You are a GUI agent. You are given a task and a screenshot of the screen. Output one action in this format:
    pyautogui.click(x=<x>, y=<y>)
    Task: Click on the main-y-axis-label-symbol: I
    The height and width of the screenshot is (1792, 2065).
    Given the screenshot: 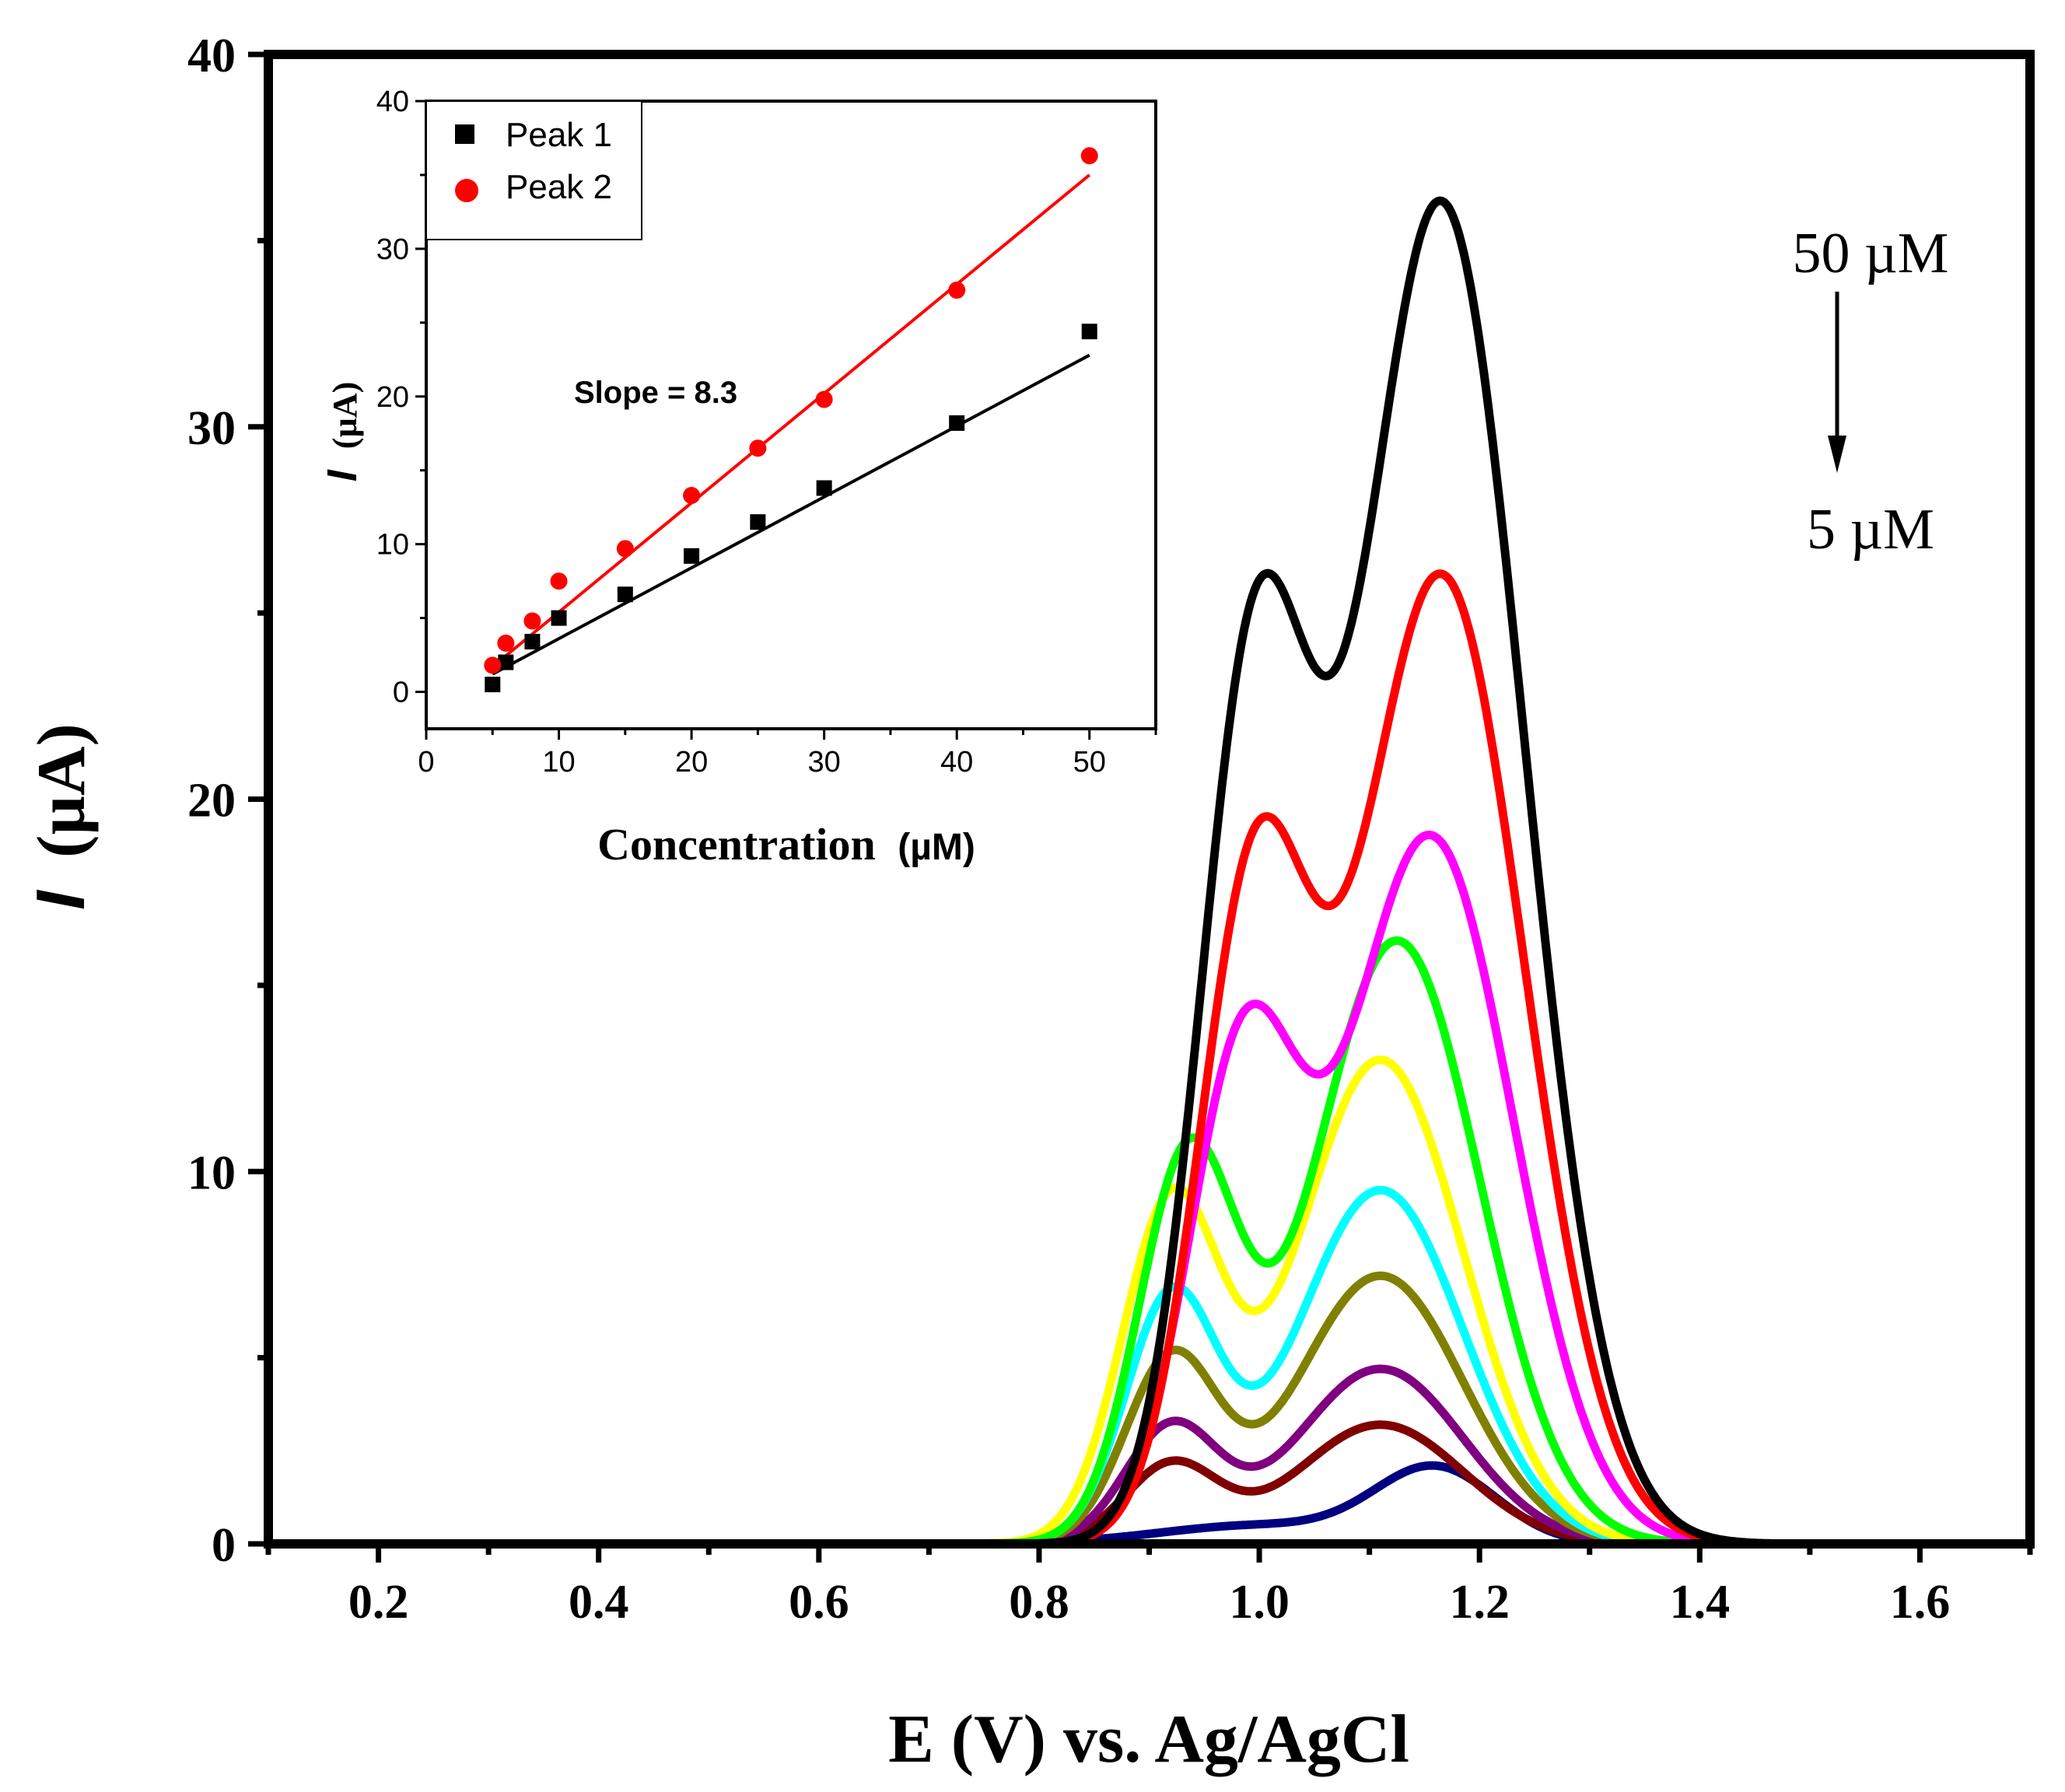 What is the action you would take?
    pyautogui.click(x=61, y=900)
    